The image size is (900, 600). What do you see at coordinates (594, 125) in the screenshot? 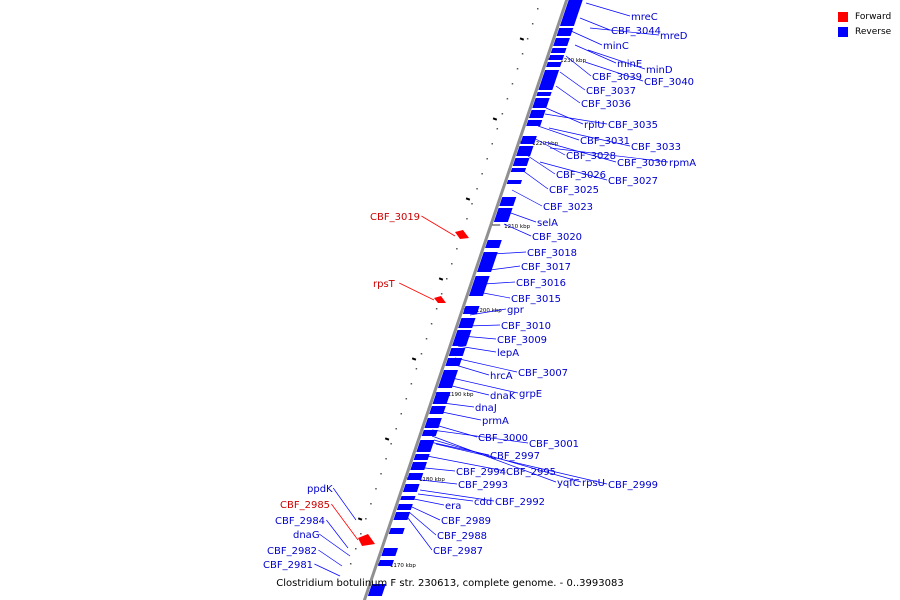
I see `gene-label: rplU` at bounding box center [594, 125].